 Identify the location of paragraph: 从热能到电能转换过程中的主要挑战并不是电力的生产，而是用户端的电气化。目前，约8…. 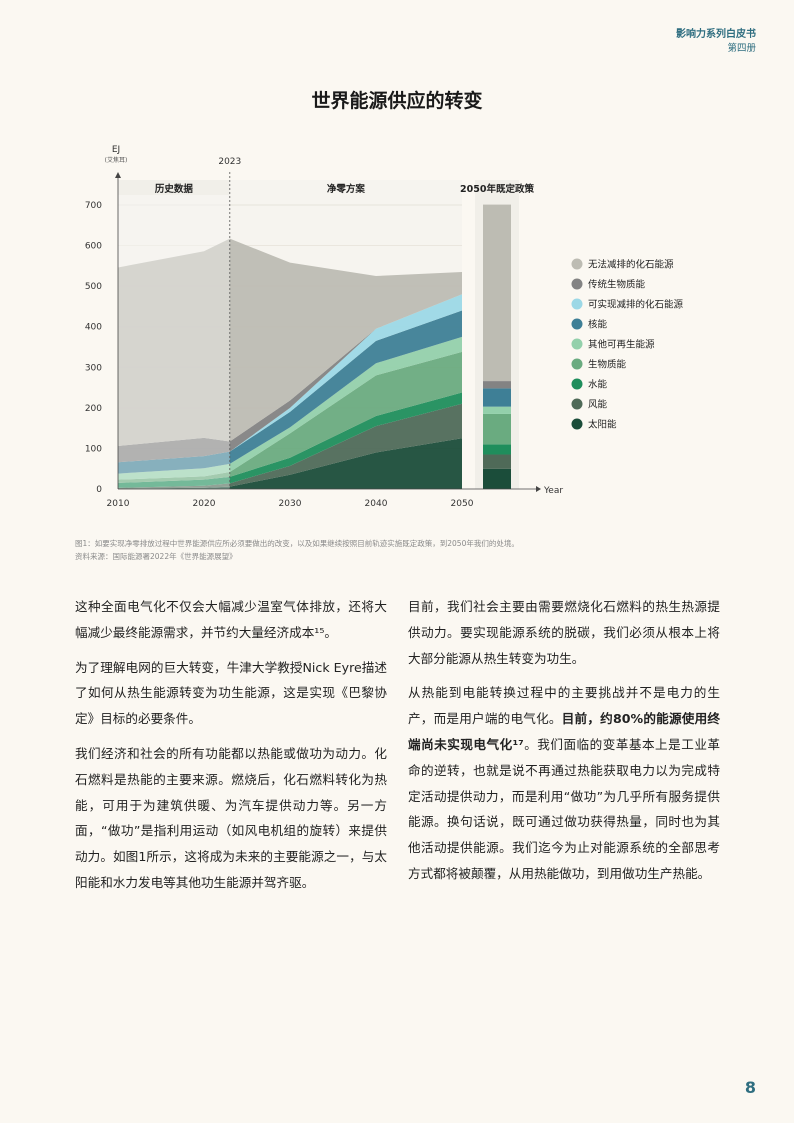
(564, 783).